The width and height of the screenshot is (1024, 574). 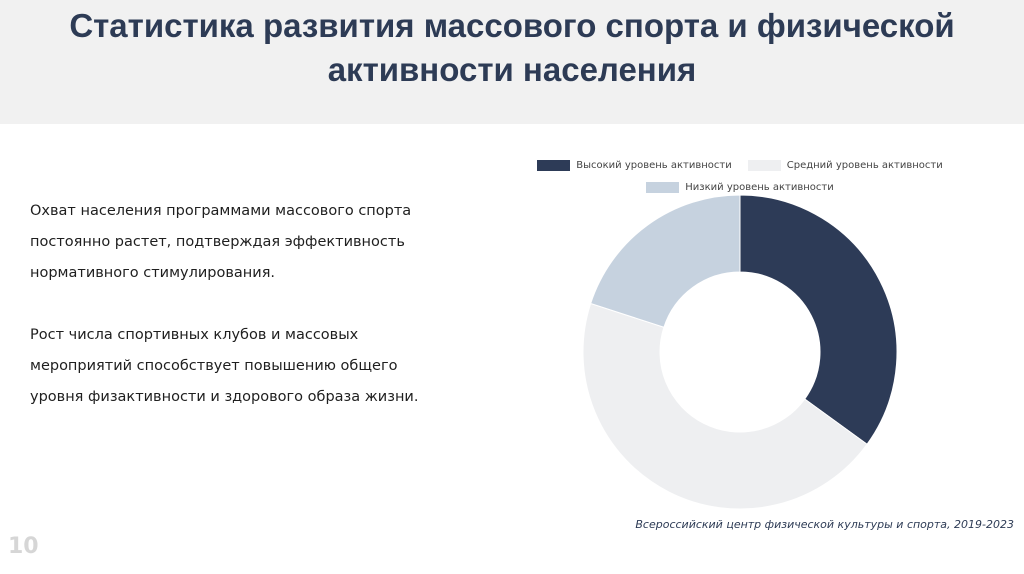 I want to click on legend-swatch-low, so click(x=663, y=187).